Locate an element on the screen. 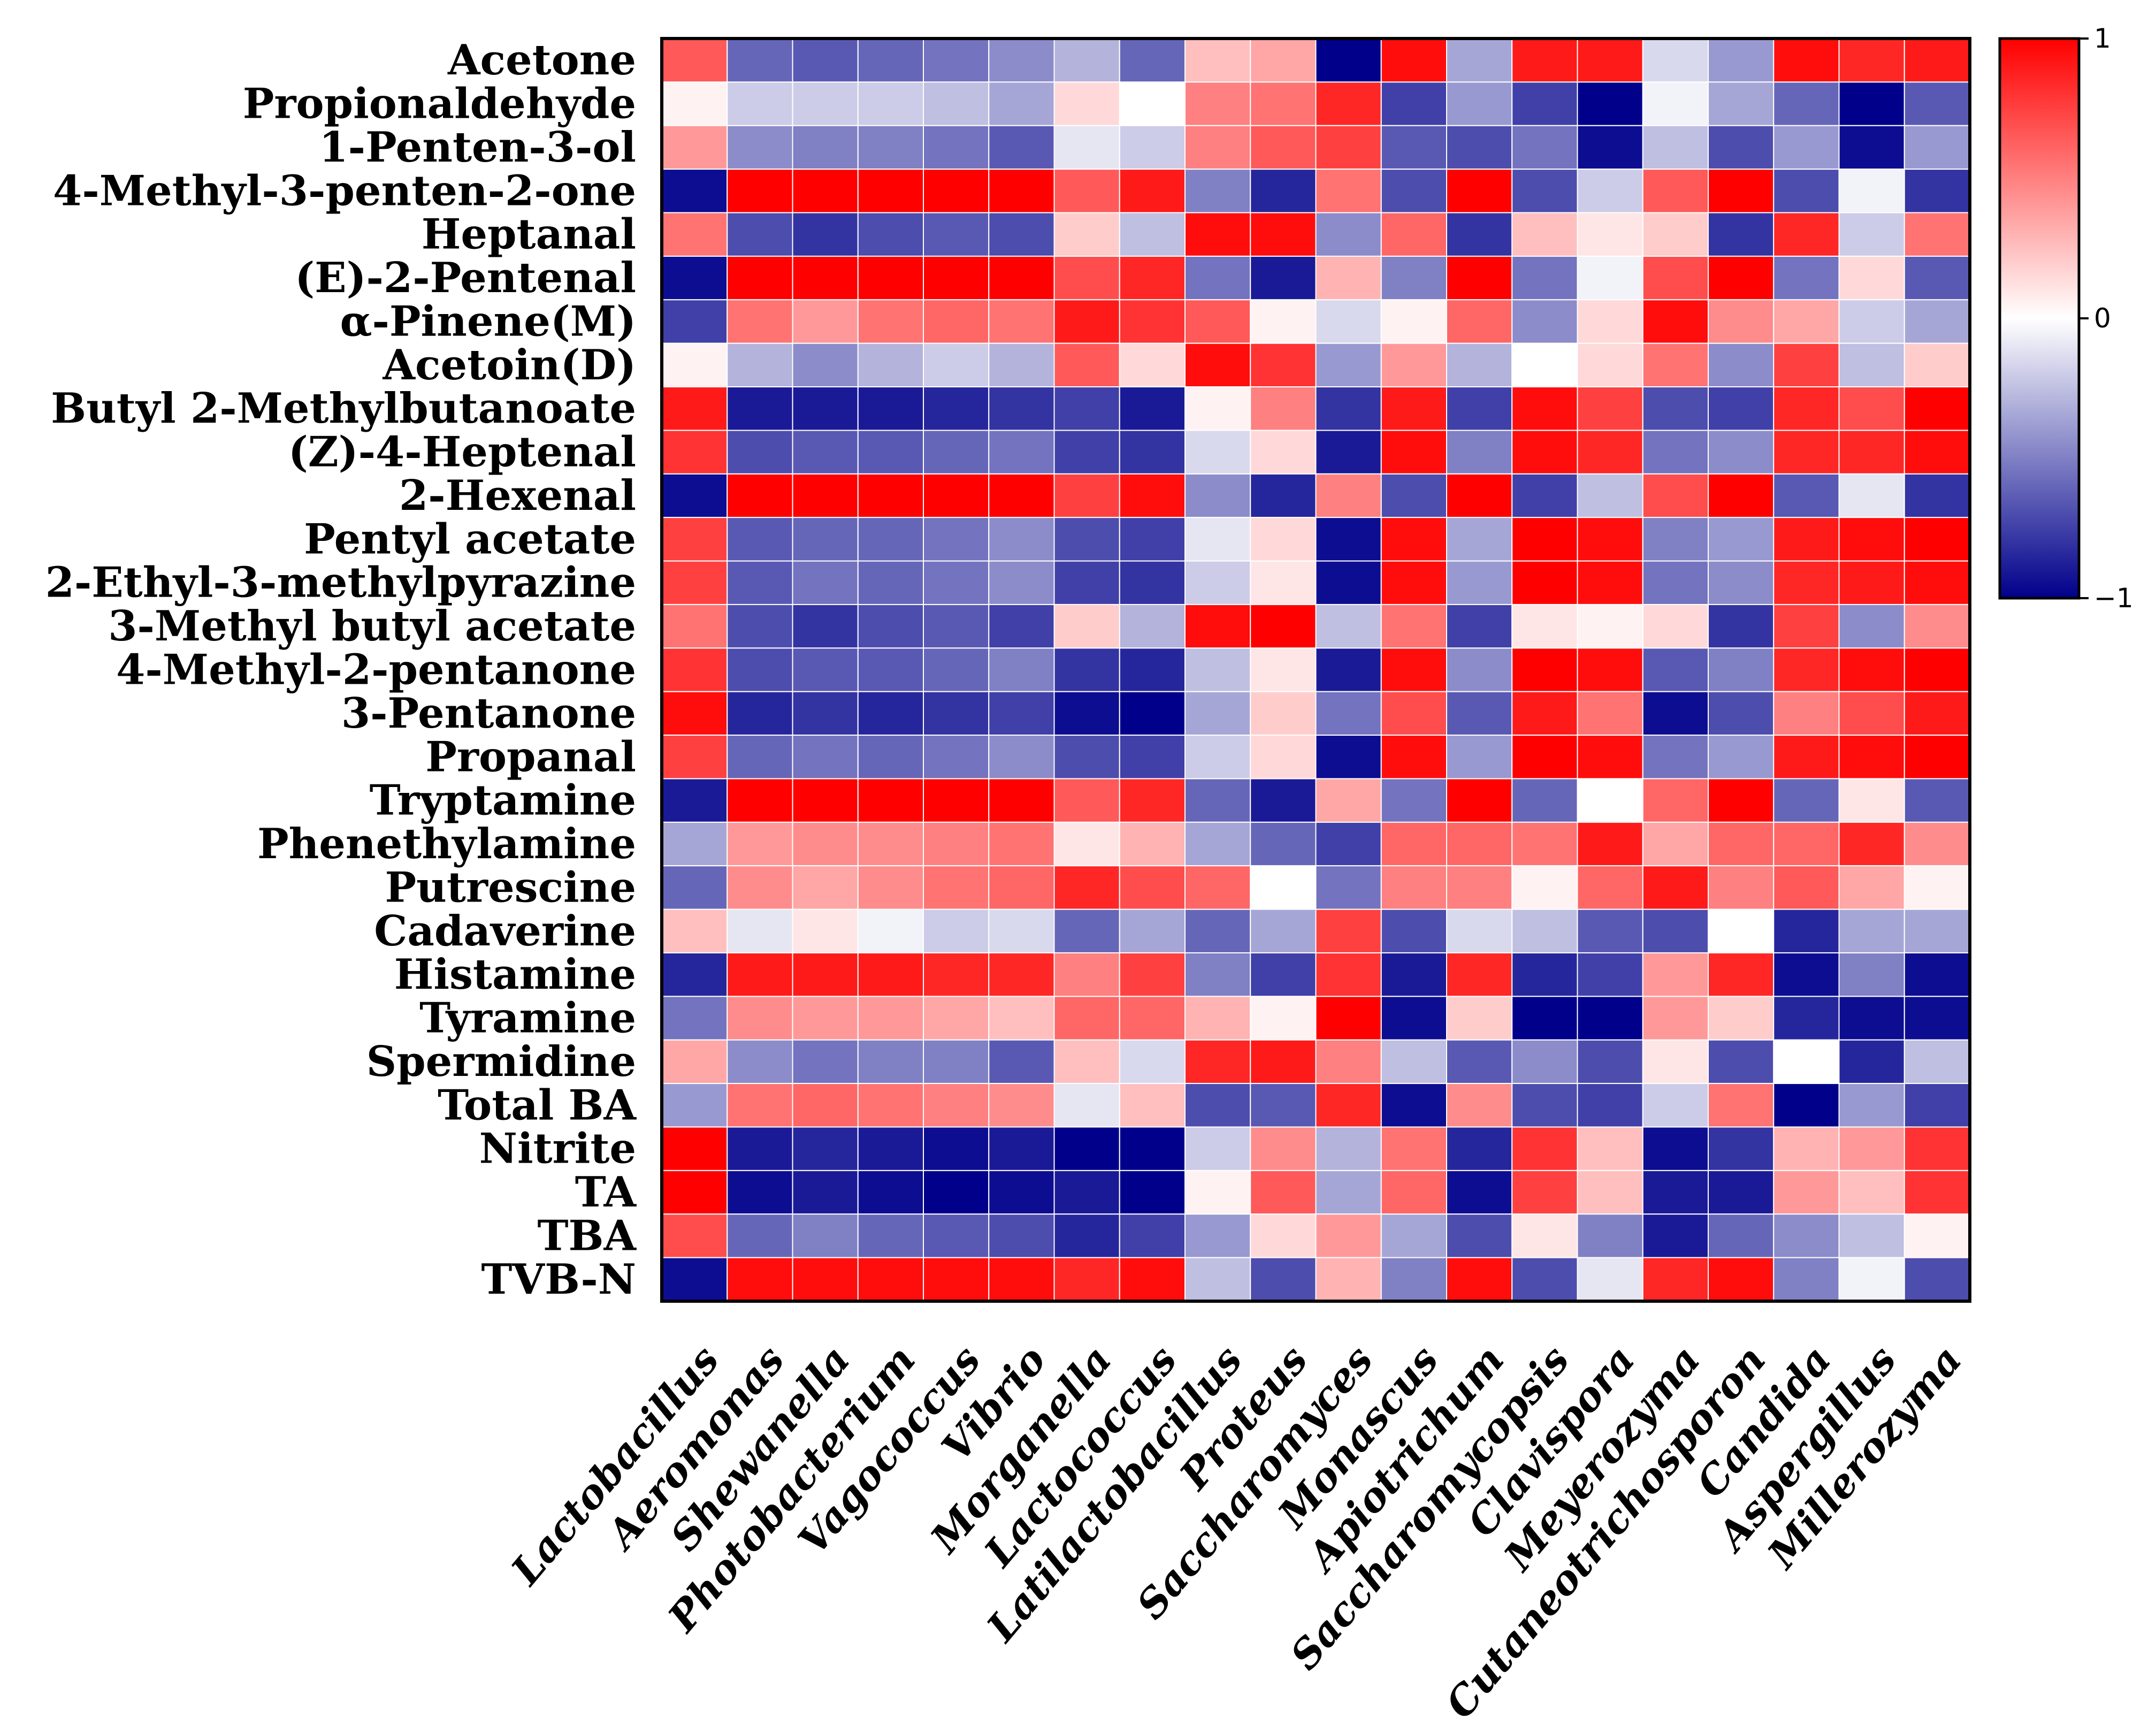 The image size is (2156, 1734). heatmap-cell-heptanal-candida is located at coordinates (1806, 234).